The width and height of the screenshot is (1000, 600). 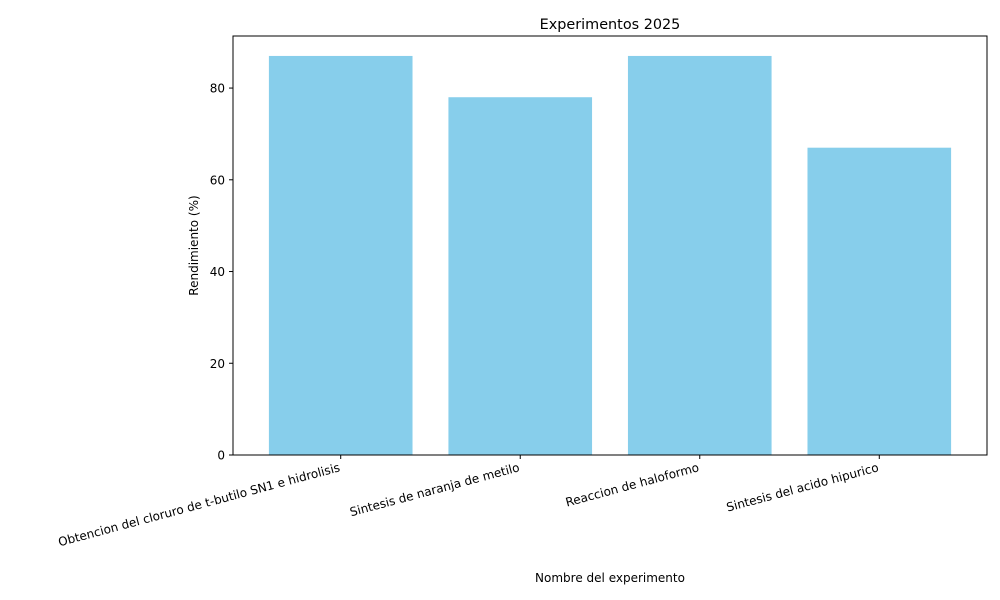 I want to click on y-axis-ticks: 0 20 40 60 80, so click(x=221, y=272).